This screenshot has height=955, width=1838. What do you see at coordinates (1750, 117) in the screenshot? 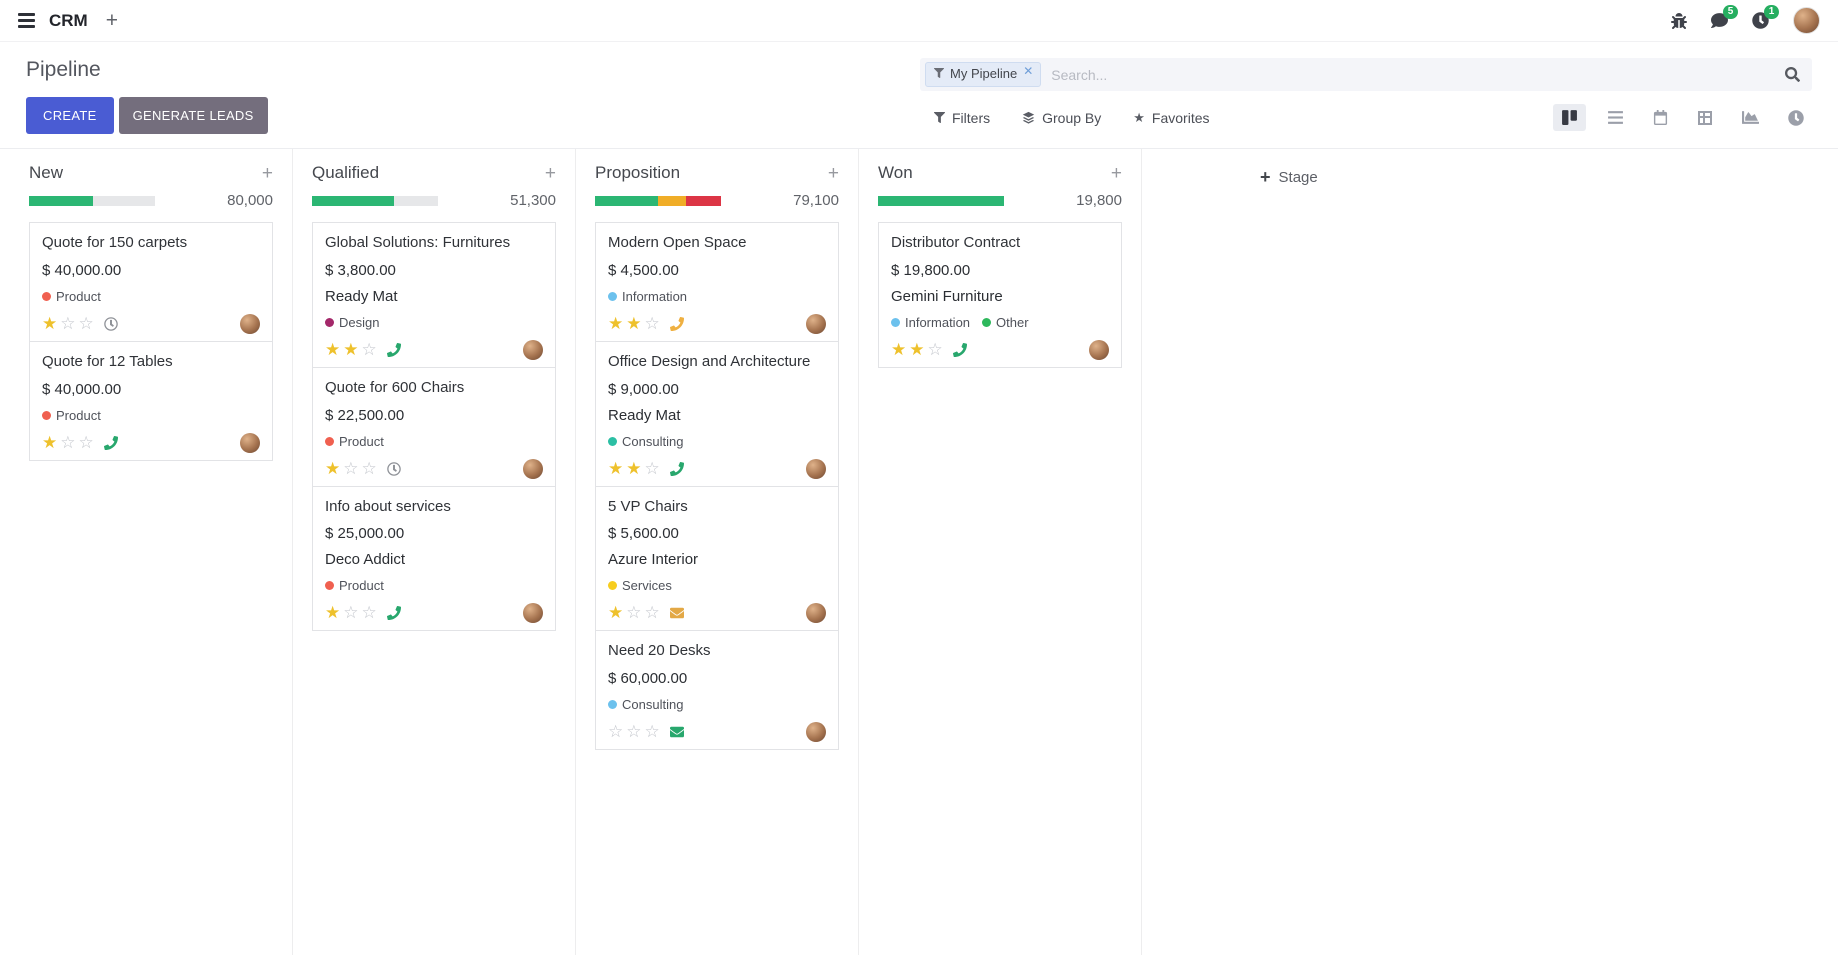
I see `view-graph-button` at bounding box center [1750, 117].